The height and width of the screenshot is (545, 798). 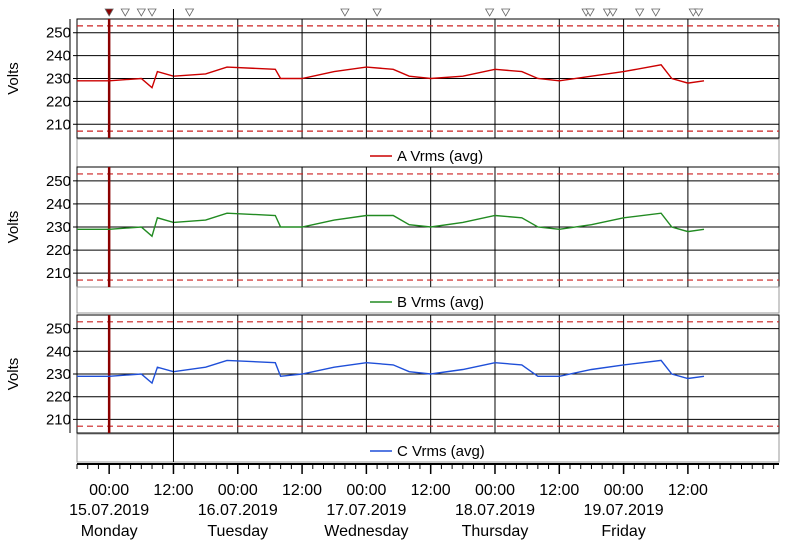 I want to click on series-line-c-vrms-avg-, so click(x=391, y=372).